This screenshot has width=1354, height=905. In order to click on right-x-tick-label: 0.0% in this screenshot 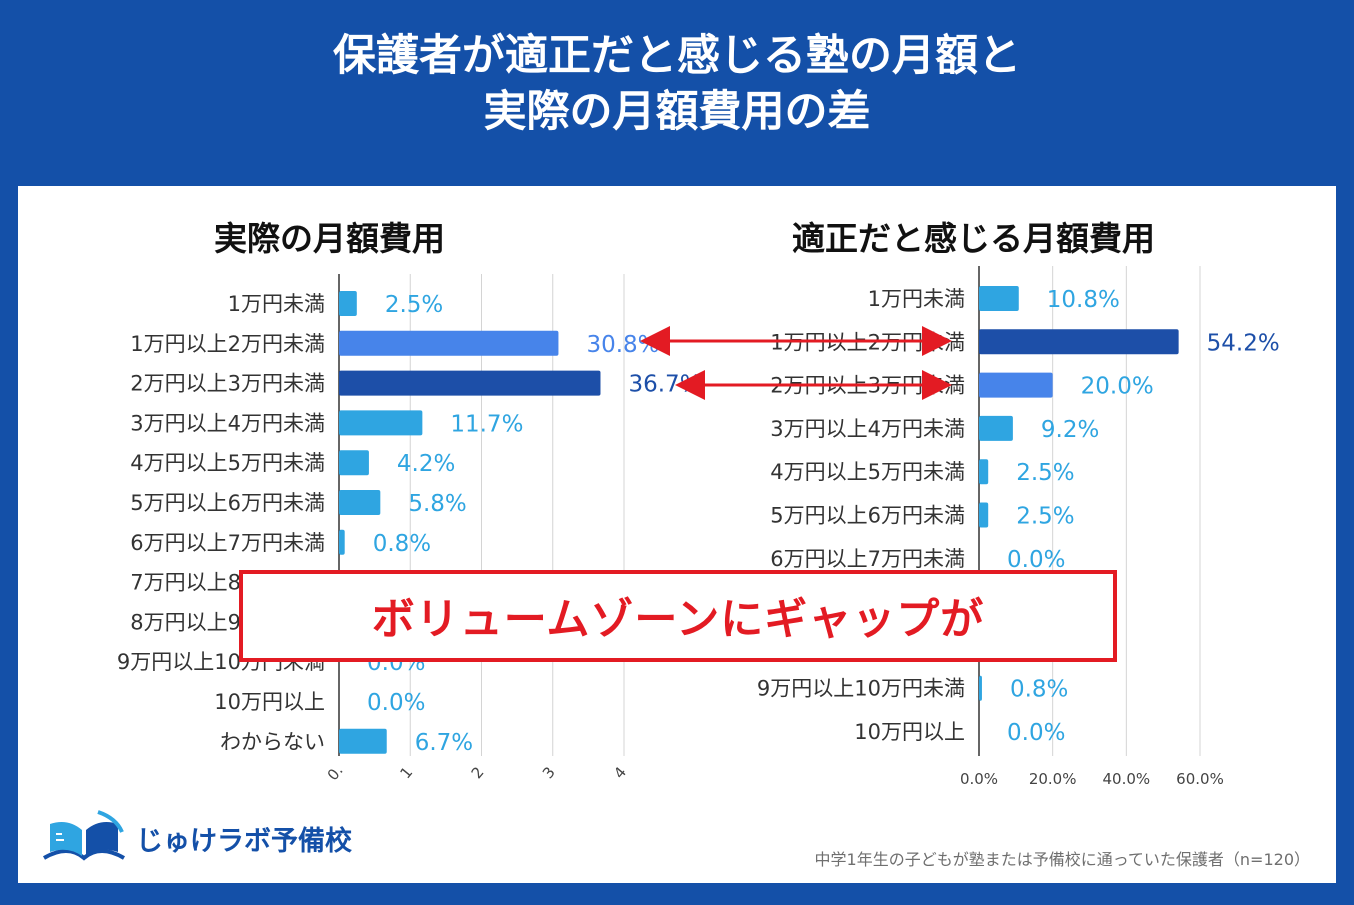, I will do `click(979, 779)`.